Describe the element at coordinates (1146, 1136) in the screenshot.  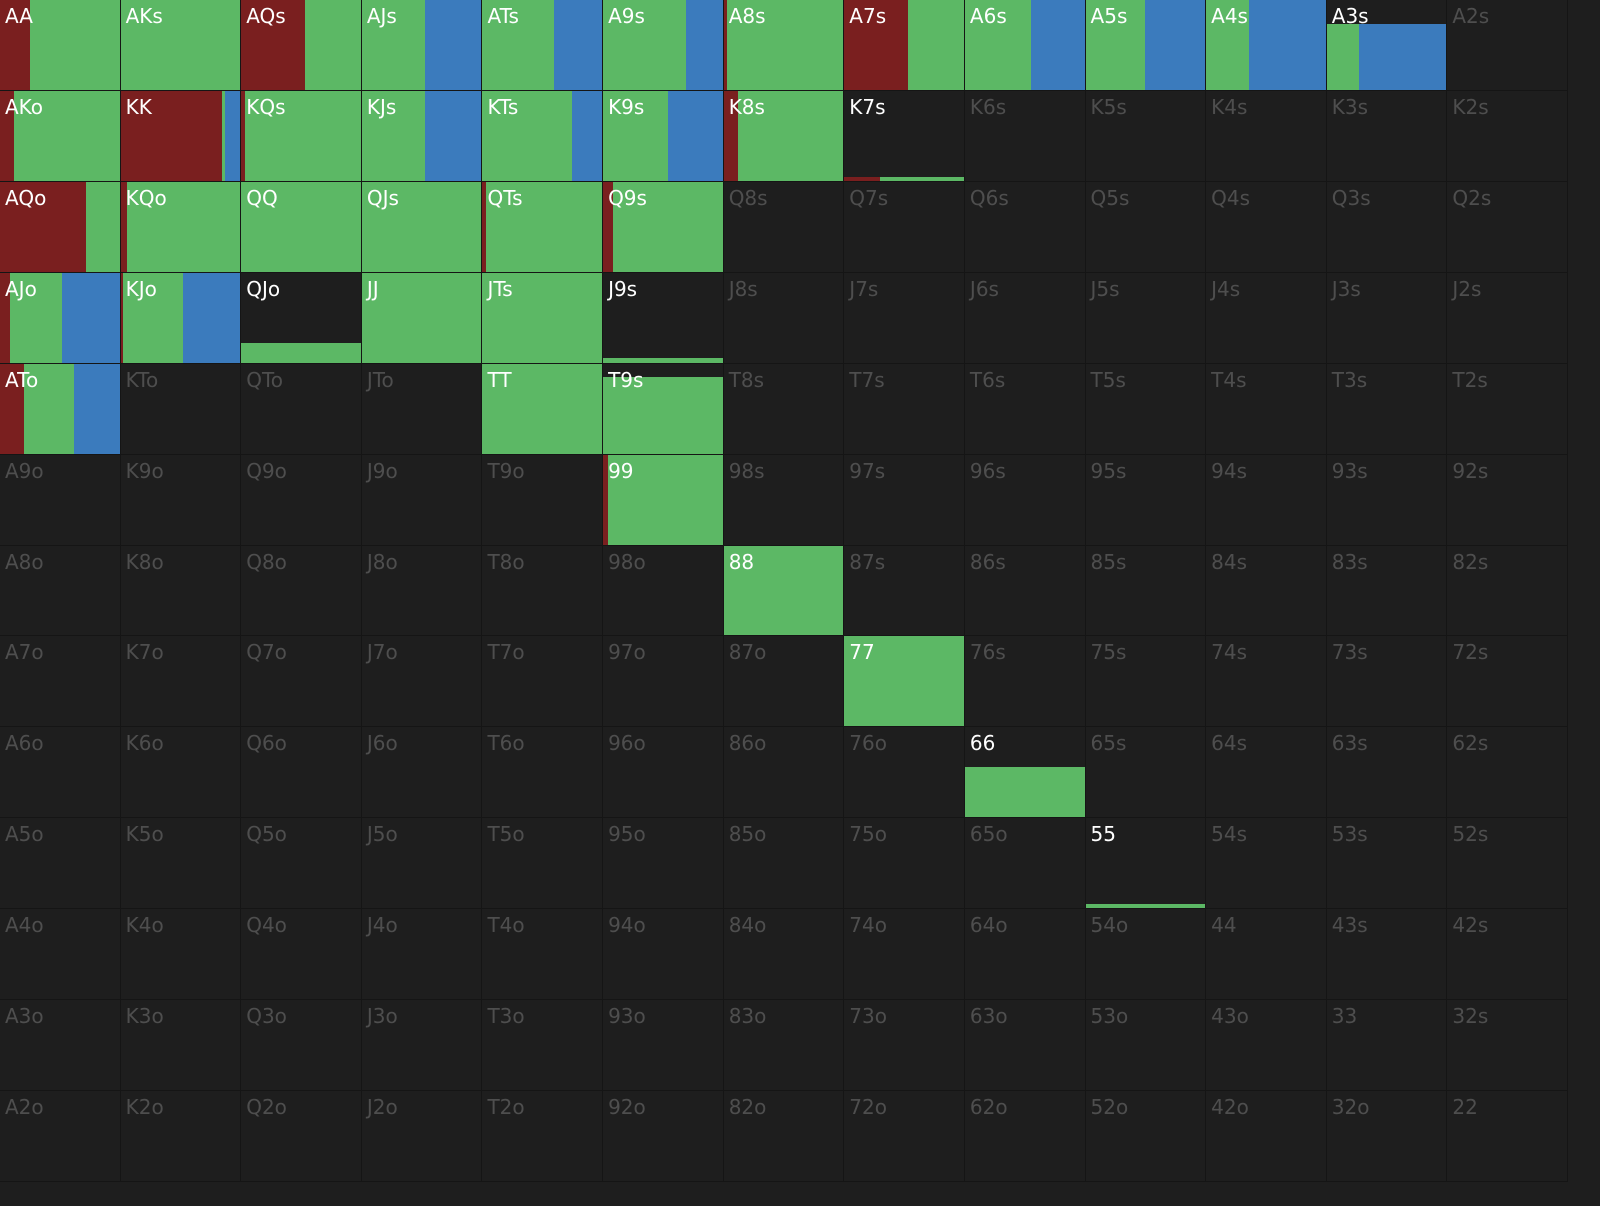
I see `hand-cell-52o: 52o` at that location.